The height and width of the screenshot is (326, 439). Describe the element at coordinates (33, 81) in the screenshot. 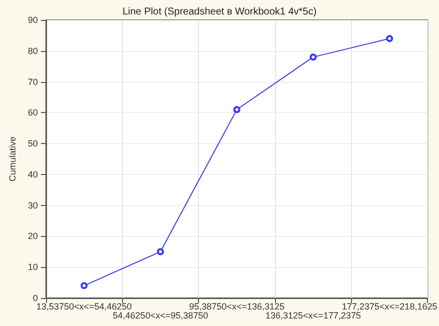

I see `y-tick-label: 70` at that location.